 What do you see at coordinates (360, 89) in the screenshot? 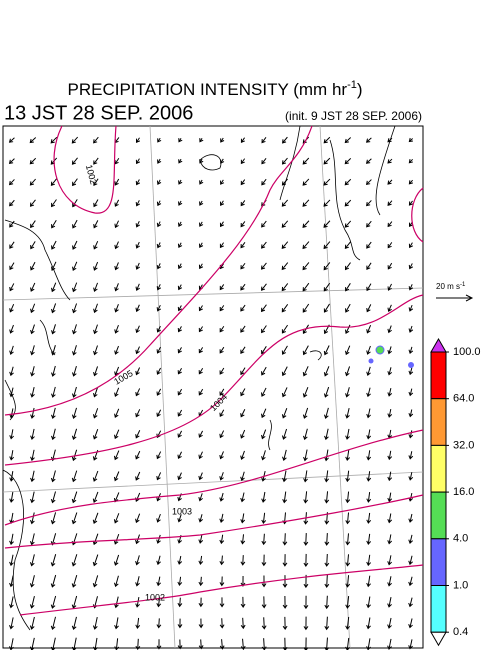
I see `title-end: )` at bounding box center [360, 89].